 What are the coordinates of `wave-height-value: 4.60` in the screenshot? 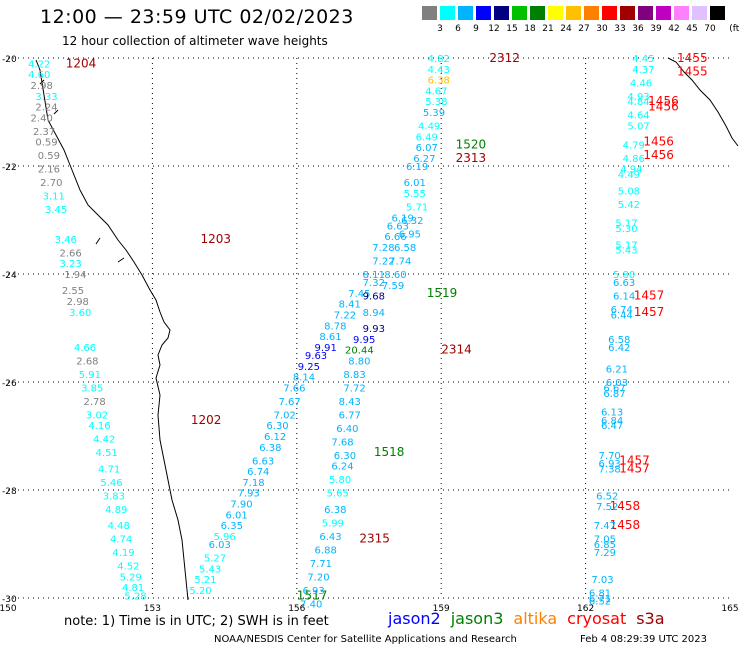 It's located at (39, 75).